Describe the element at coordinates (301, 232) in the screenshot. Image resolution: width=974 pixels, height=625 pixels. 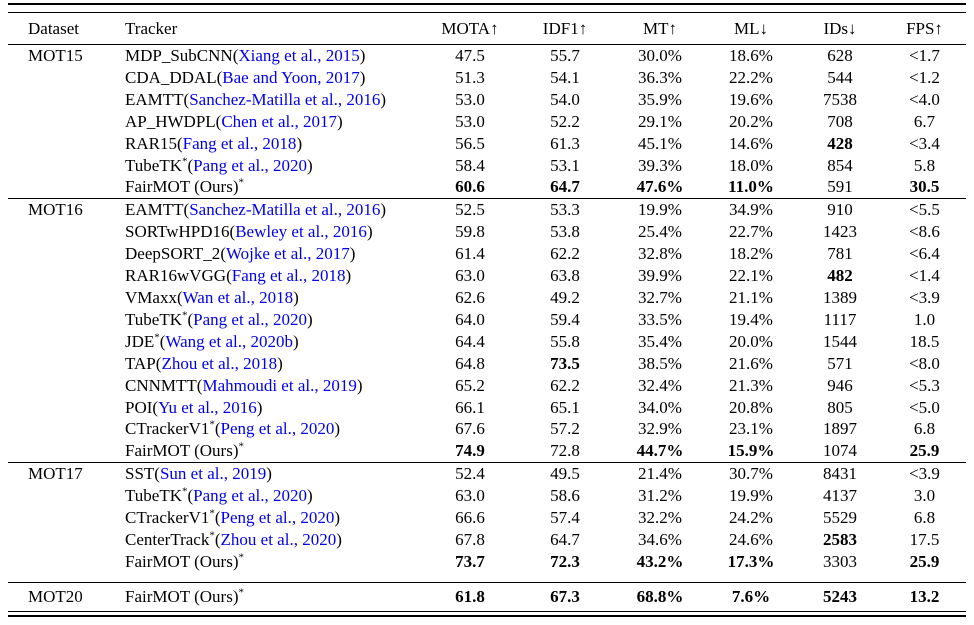
I see `citation-link: Bewley et al., 2016` at that location.